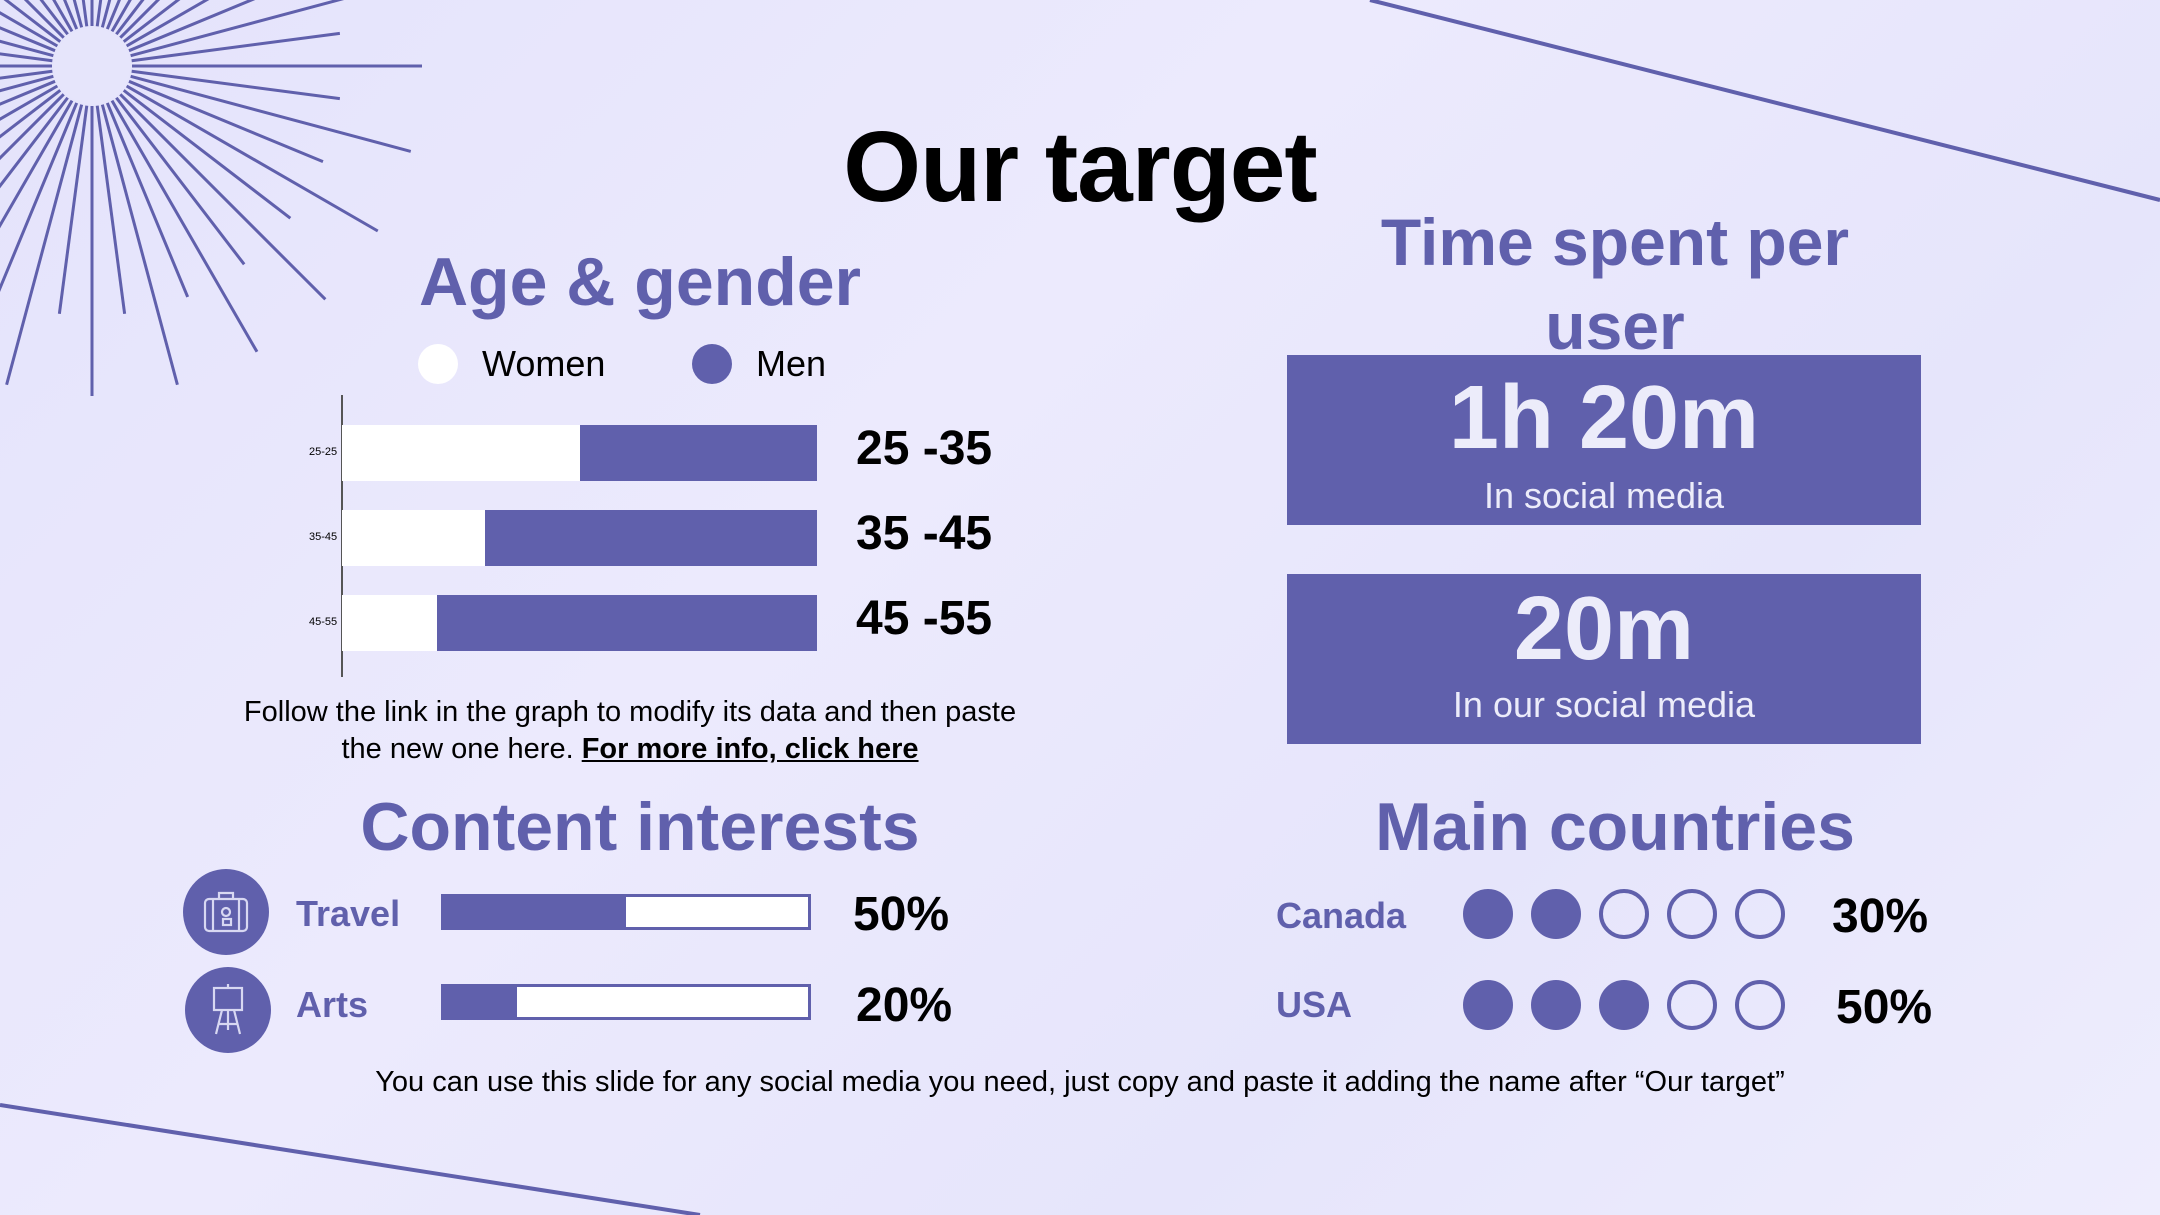 The height and width of the screenshot is (1215, 2160). What do you see at coordinates (924, 618) in the screenshot?
I see `age-range-label: 45 -55` at bounding box center [924, 618].